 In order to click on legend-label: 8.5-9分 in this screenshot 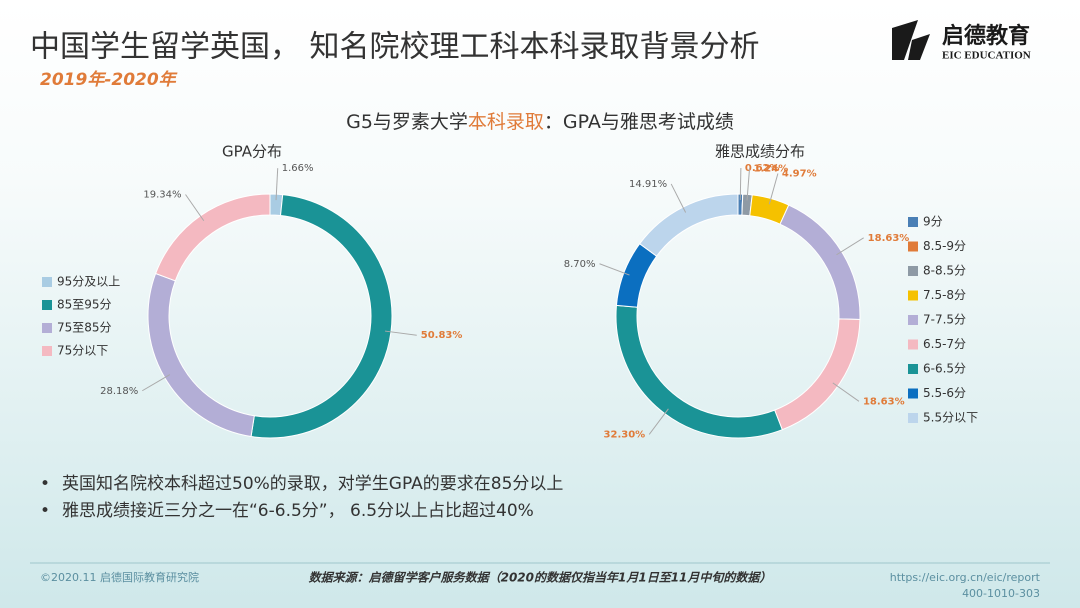, I will do `click(944, 246)`.